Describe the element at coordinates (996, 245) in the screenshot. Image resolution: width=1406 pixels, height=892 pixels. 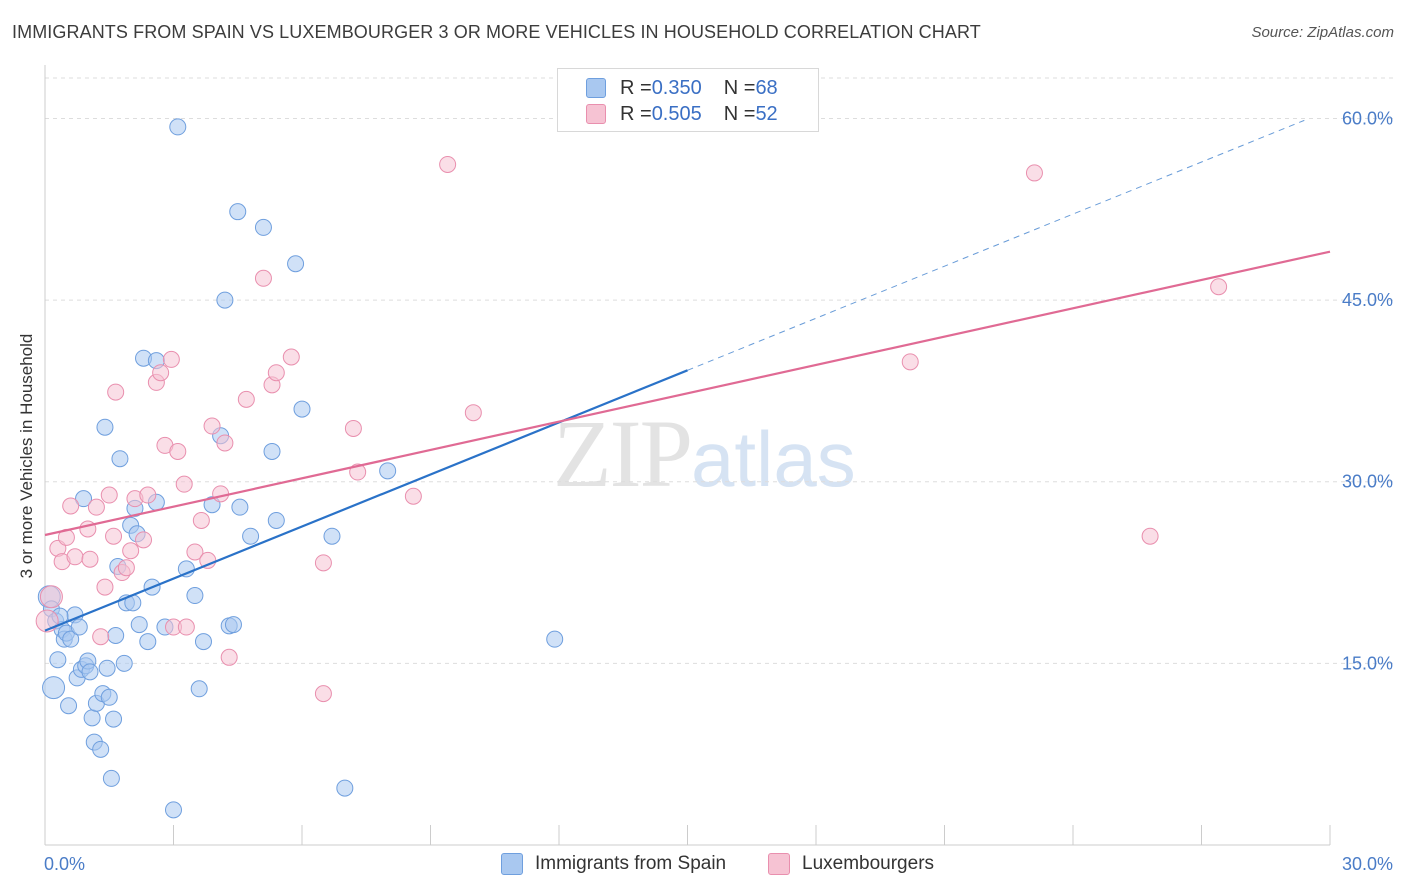
I see `trendline-spain-extension` at that location.